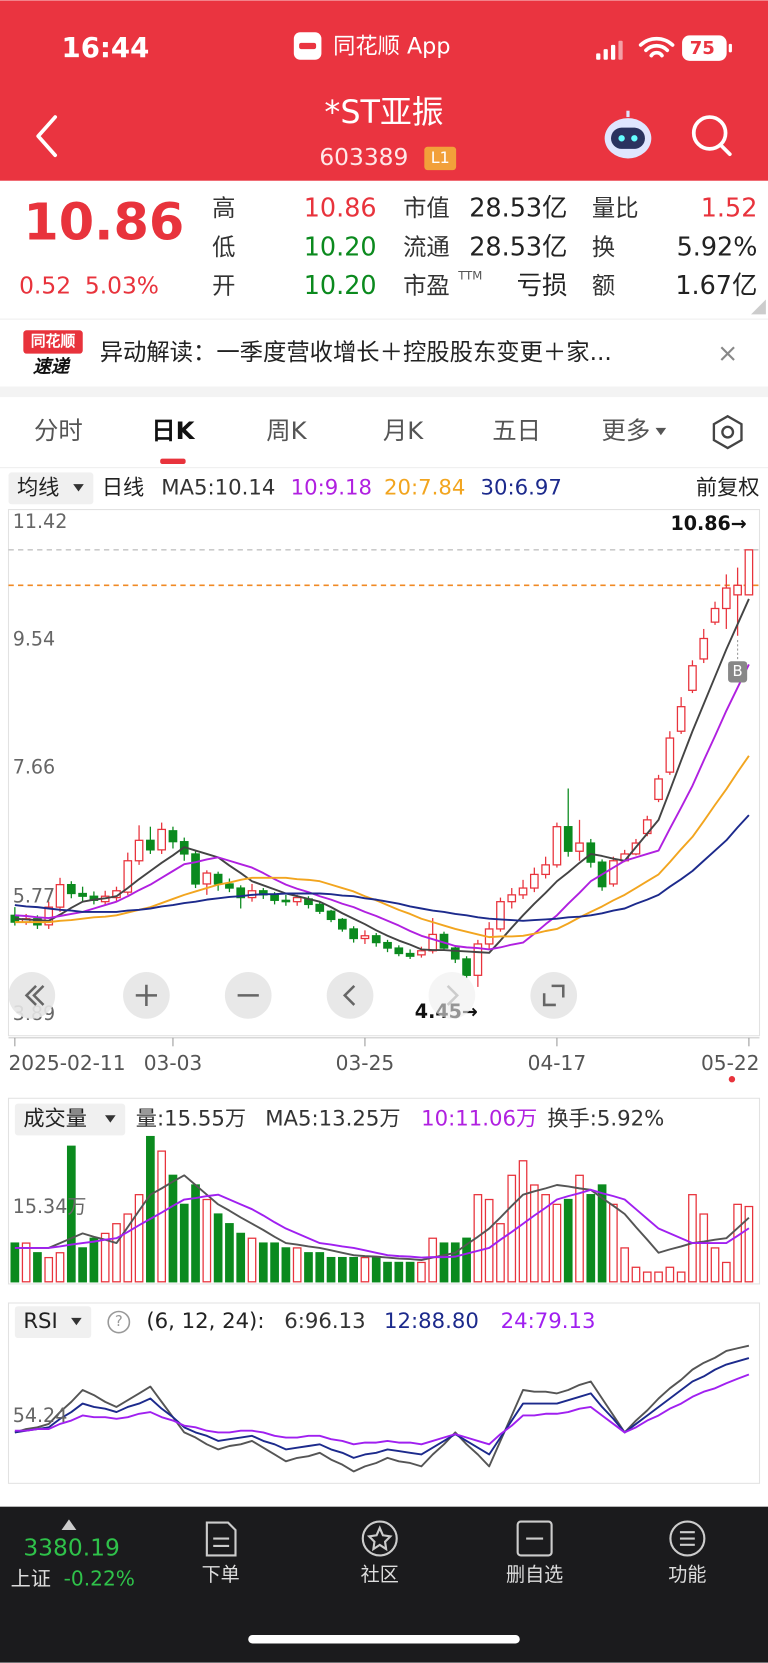  Describe the element at coordinates (173, 430) in the screenshot. I see `tab: 日K` at that location.